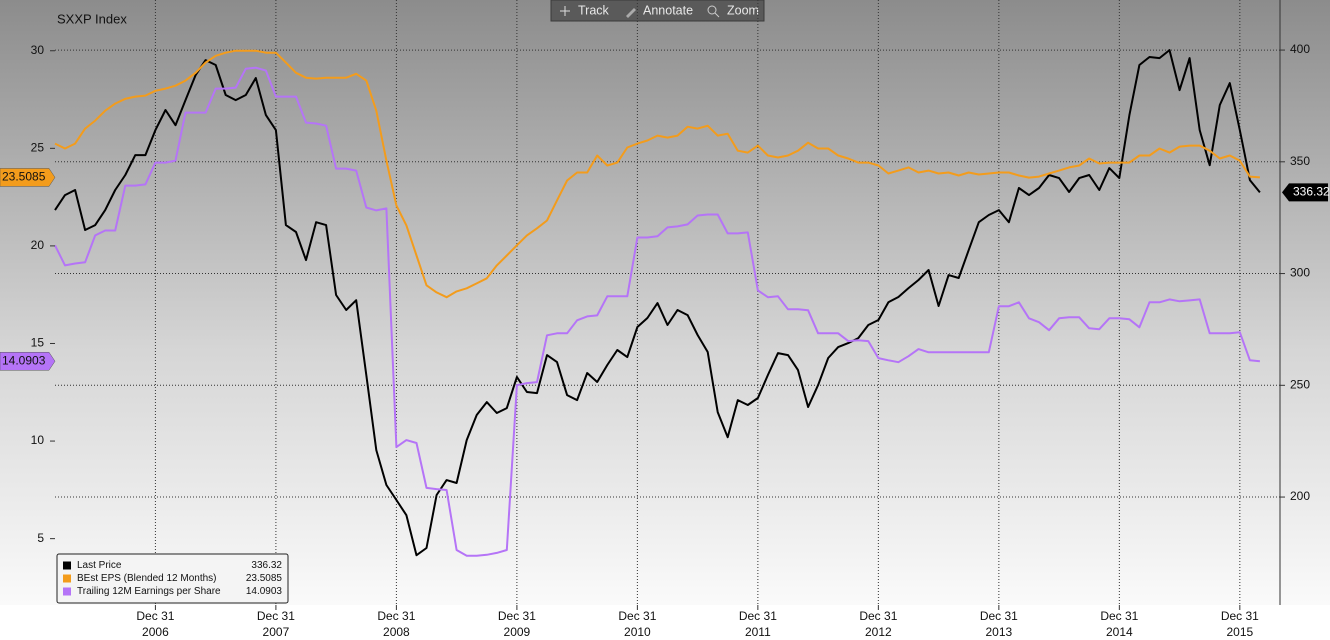 This screenshot has height=640, width=1330. What do you see at coordinates (266, 565) in the screenshot?
I see `legend-value: 336.32` at bounding box center [266, 565].